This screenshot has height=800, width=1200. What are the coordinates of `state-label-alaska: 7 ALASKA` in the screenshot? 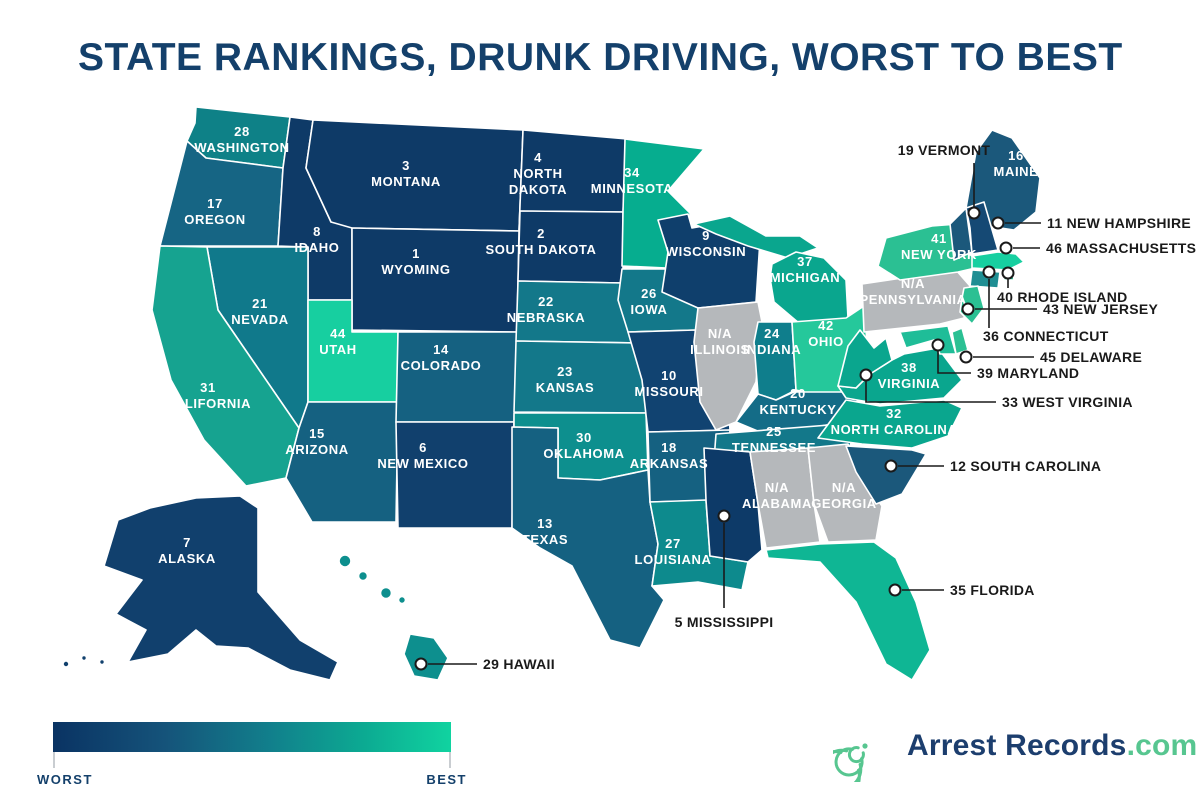 It's located at (187, 550).